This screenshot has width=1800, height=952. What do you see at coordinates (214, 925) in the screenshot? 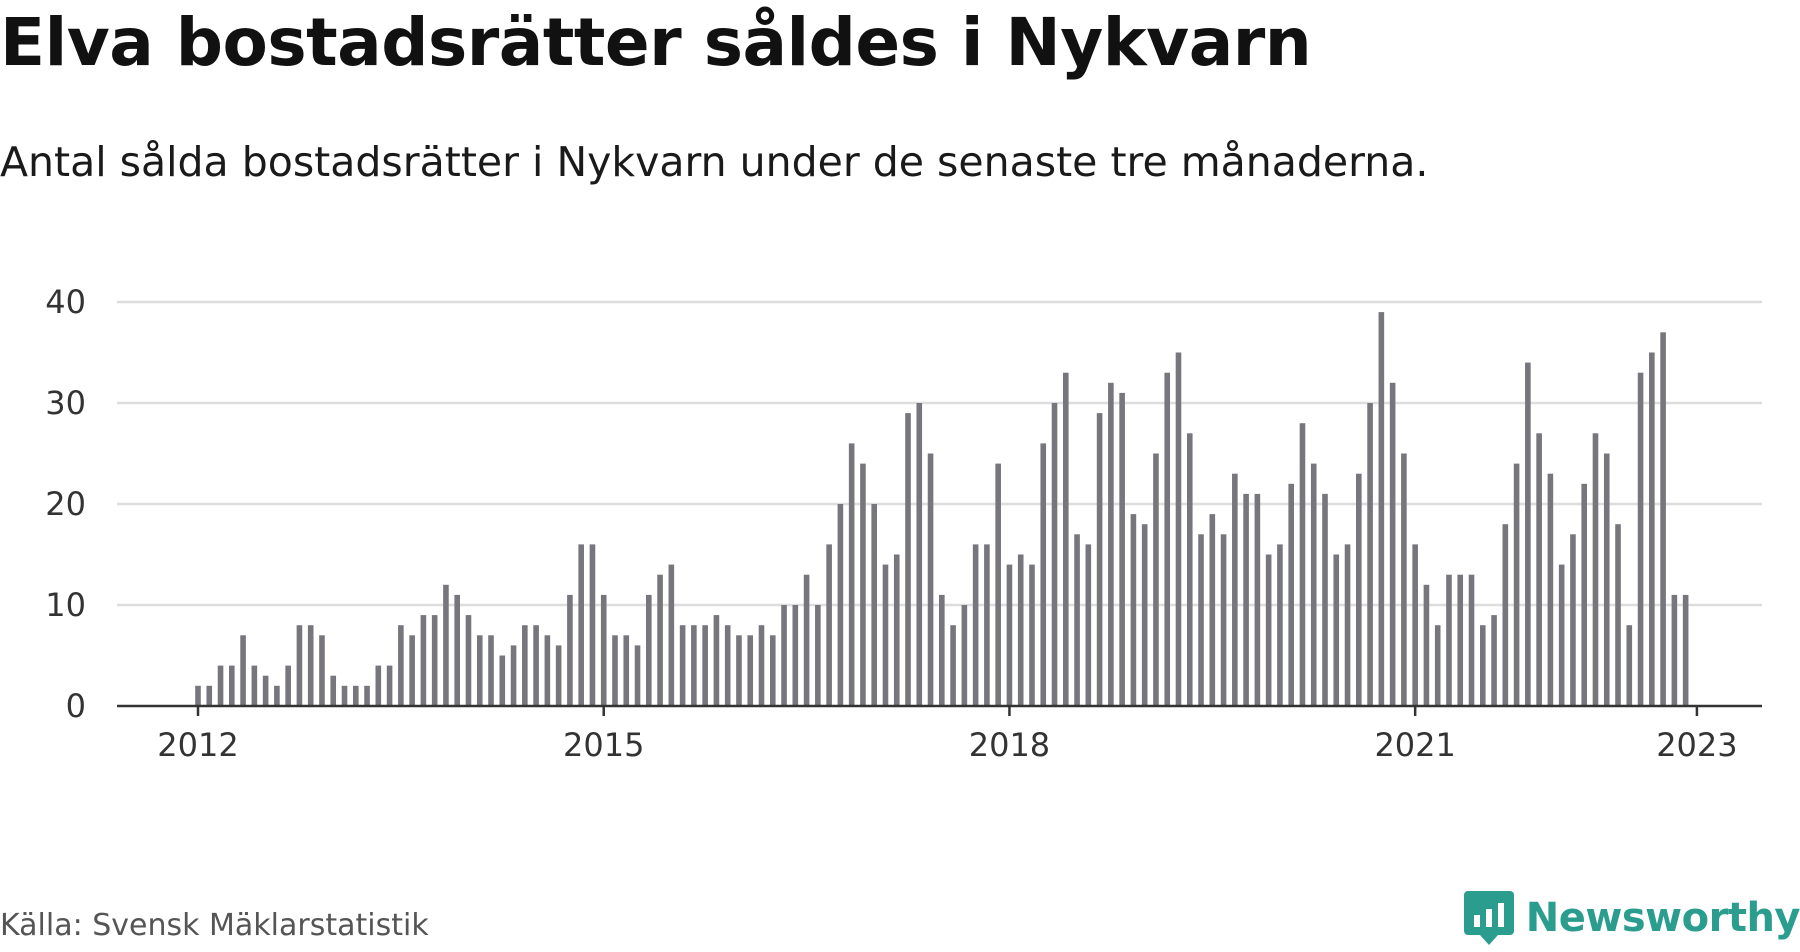
I see `source-note: Källa: Svensk Mäklarstatistik` at bounding box center [214, 925].